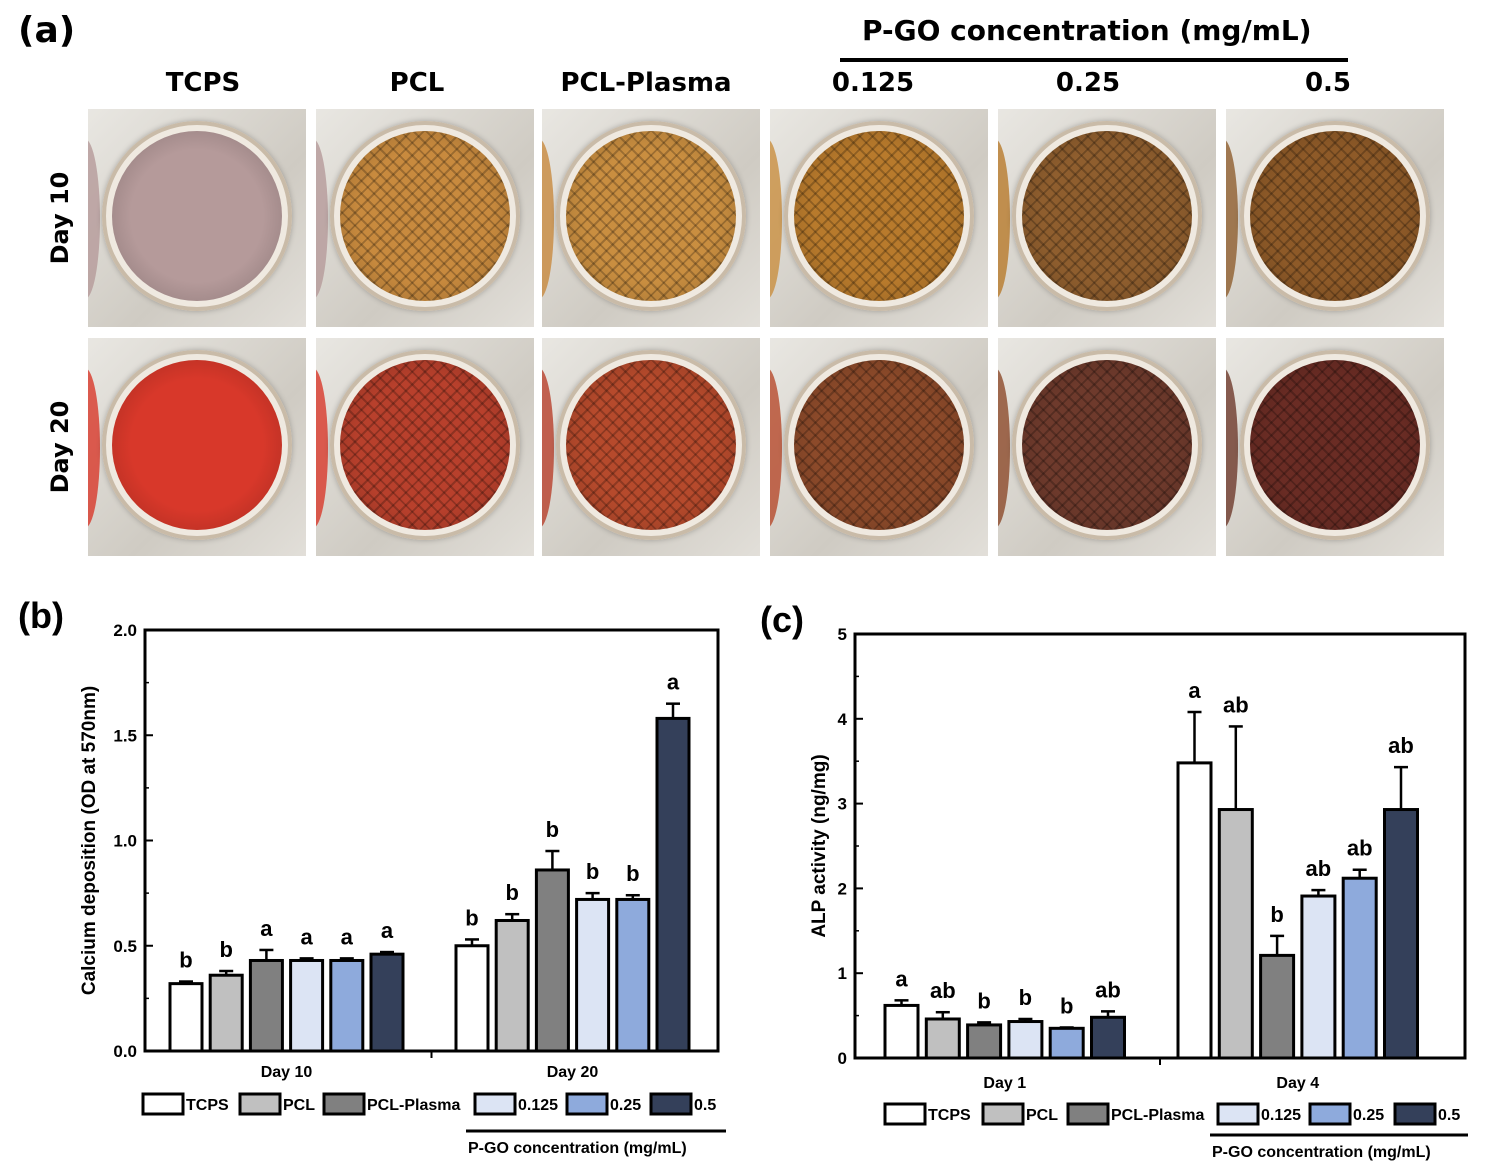 The image size is (1487, 1173). What do you see at coordinates (1088, 83) in the screenshot?
I see `column-label-4: 0.25` at bounding box center [1088, 83].